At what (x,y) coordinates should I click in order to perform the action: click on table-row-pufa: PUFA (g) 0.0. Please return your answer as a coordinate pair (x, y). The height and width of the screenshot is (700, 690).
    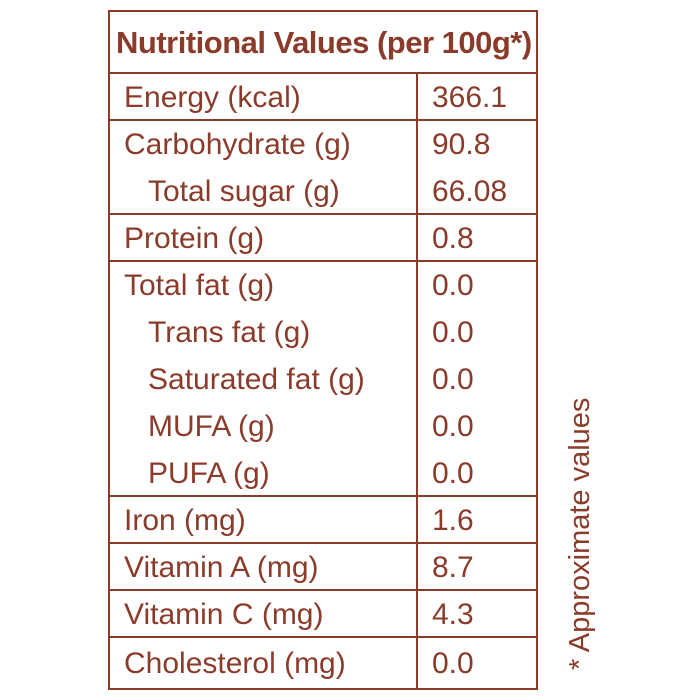
    Looking at the image, I should click on (323, 473).